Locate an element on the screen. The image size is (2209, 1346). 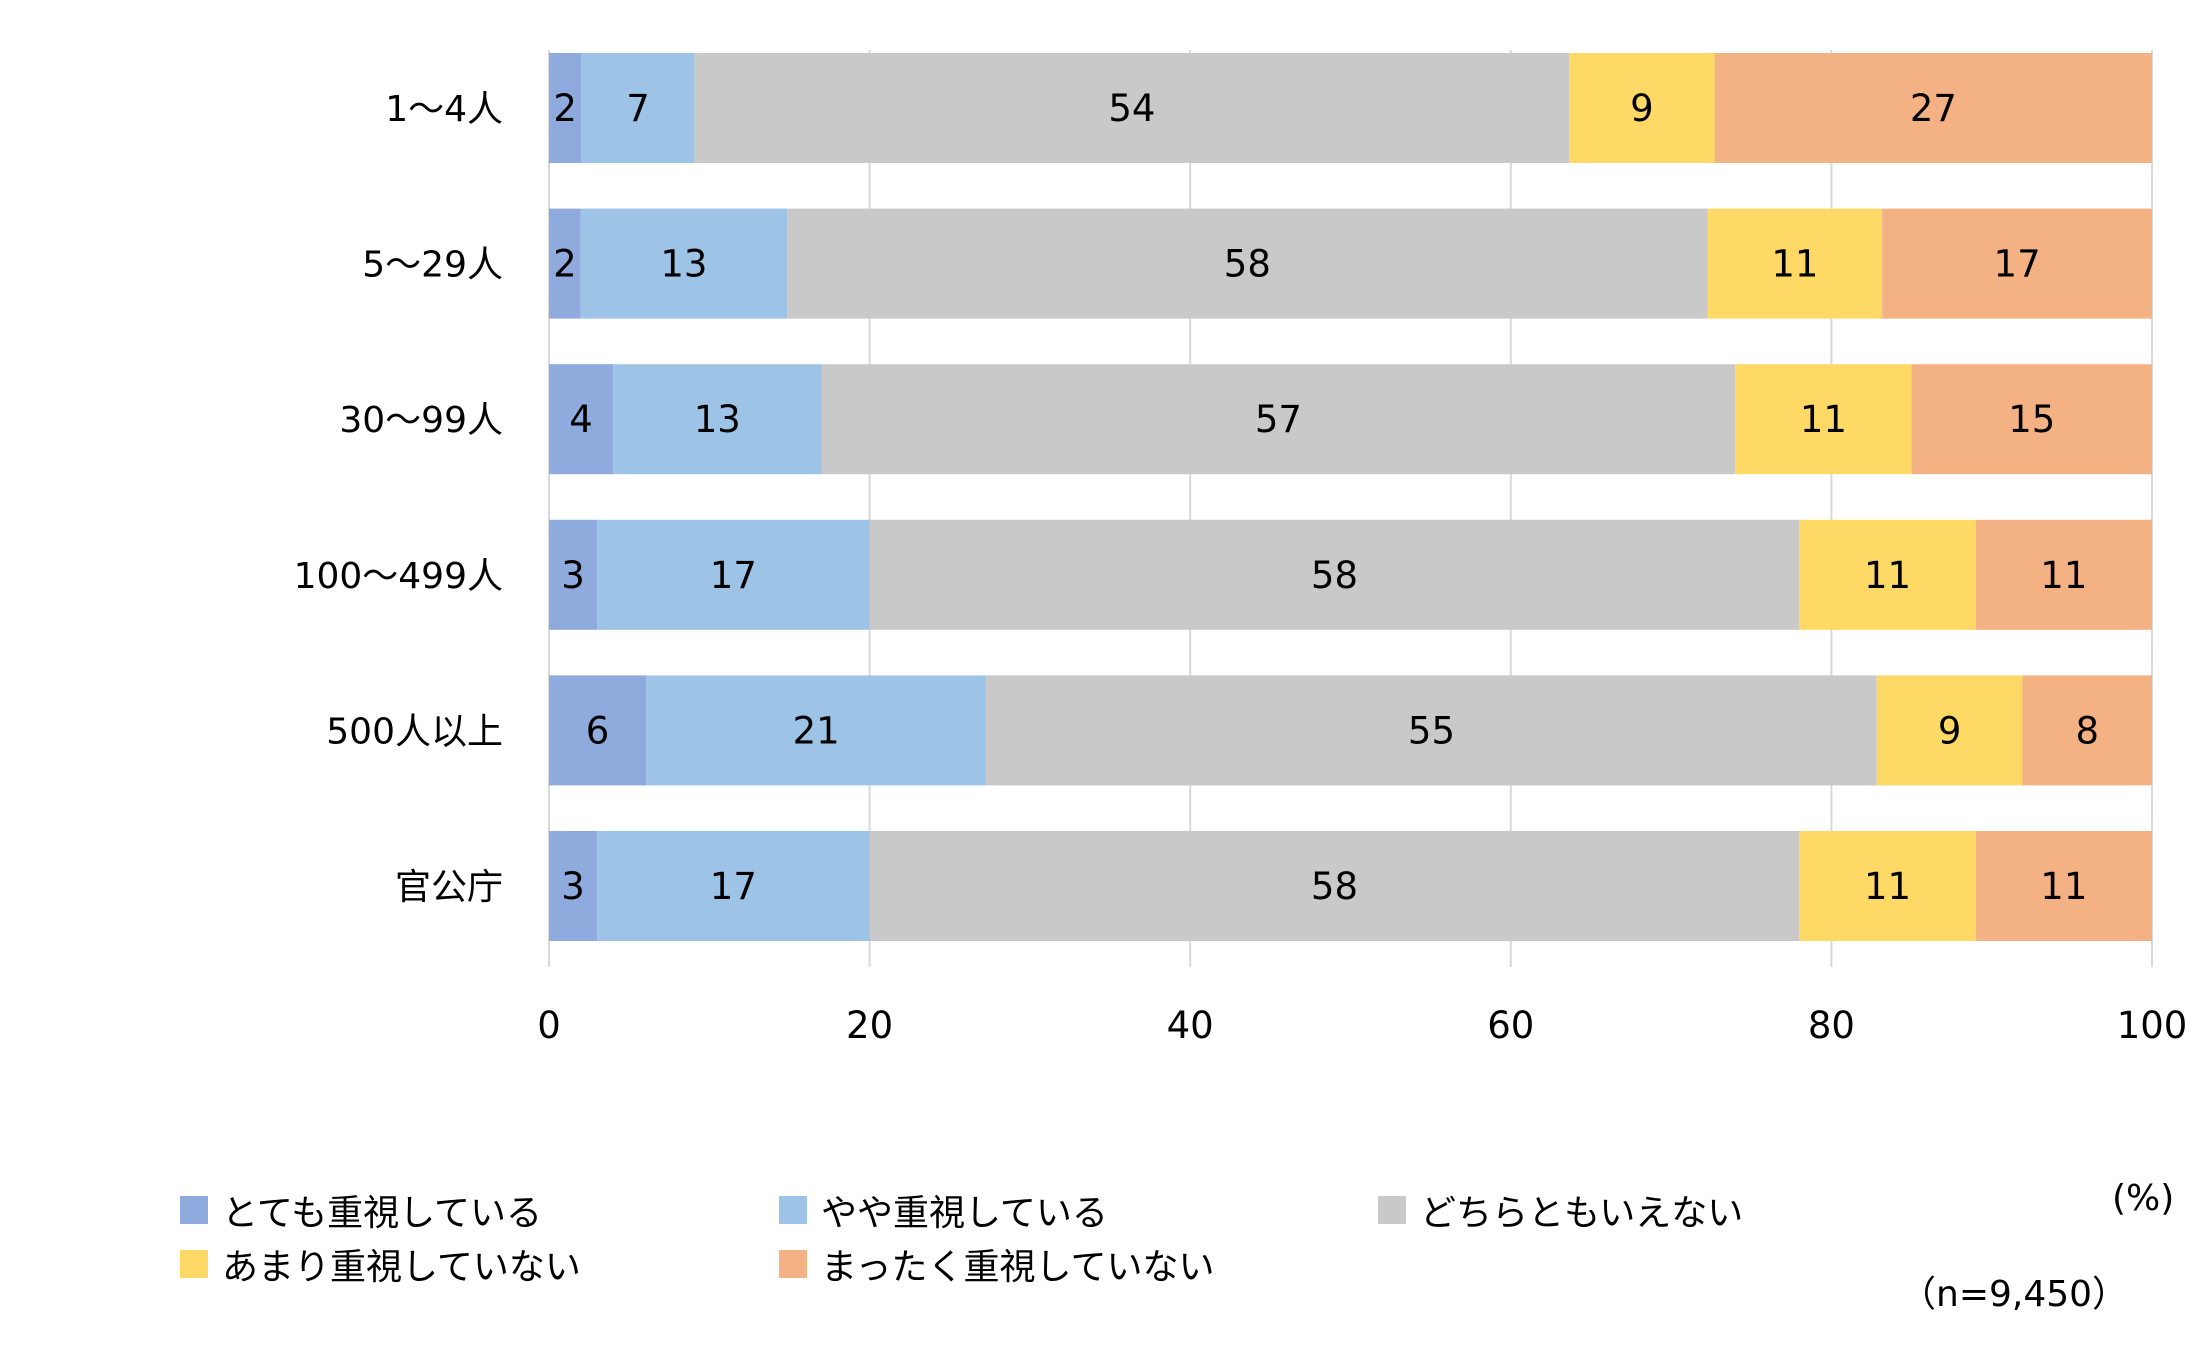
data-label: 55 is located at coordinates (1431, 730).